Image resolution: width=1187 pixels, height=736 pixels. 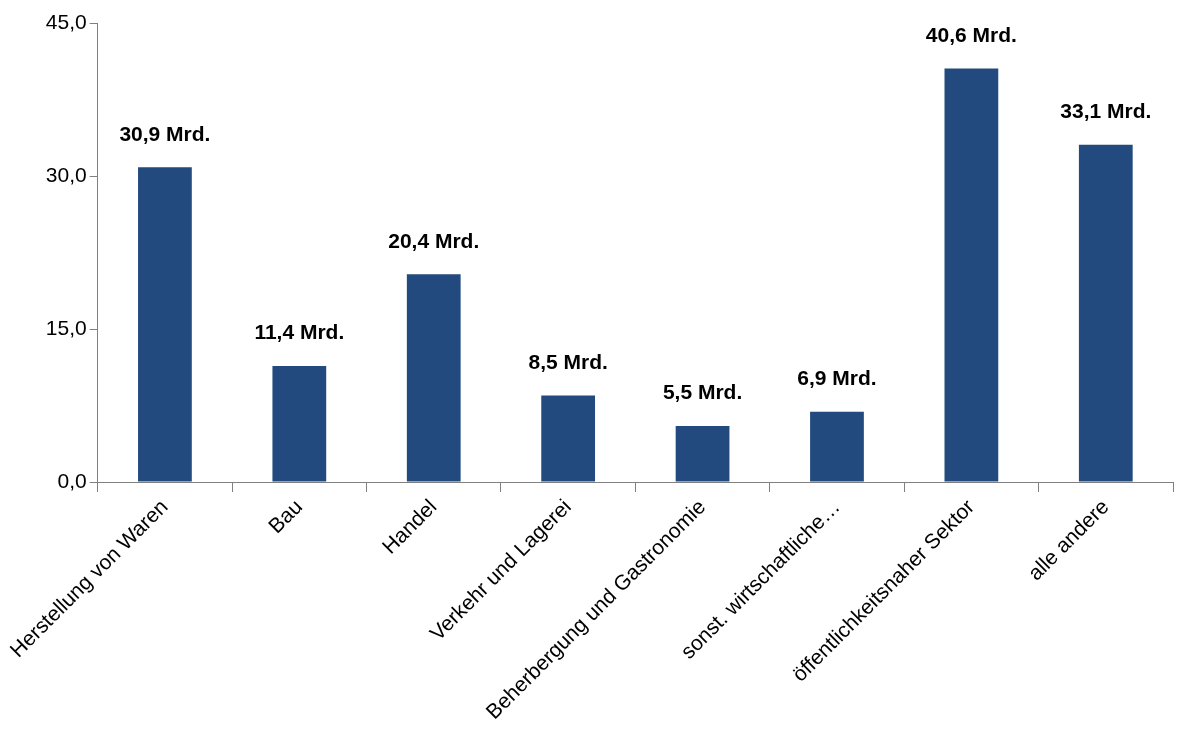 I want to click on data-label: 8,5 Mrd., so click(x=568, y=361).